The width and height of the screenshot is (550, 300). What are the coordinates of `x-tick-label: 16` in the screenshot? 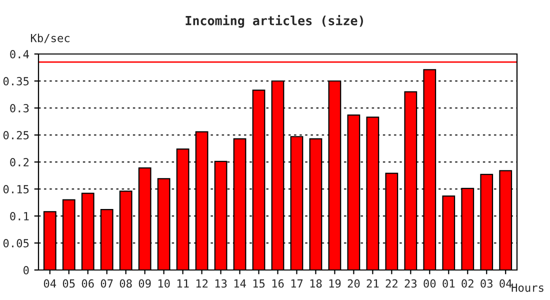 It's located at (278, 283).